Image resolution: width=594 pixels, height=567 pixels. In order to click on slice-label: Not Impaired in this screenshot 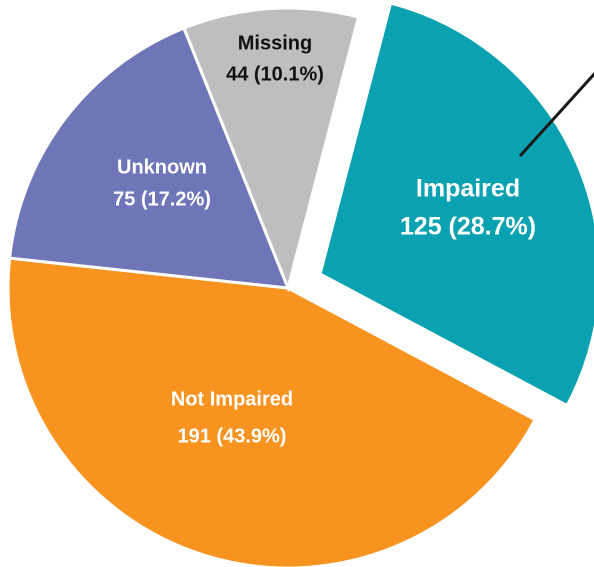, I will do `click(232, 399)`.